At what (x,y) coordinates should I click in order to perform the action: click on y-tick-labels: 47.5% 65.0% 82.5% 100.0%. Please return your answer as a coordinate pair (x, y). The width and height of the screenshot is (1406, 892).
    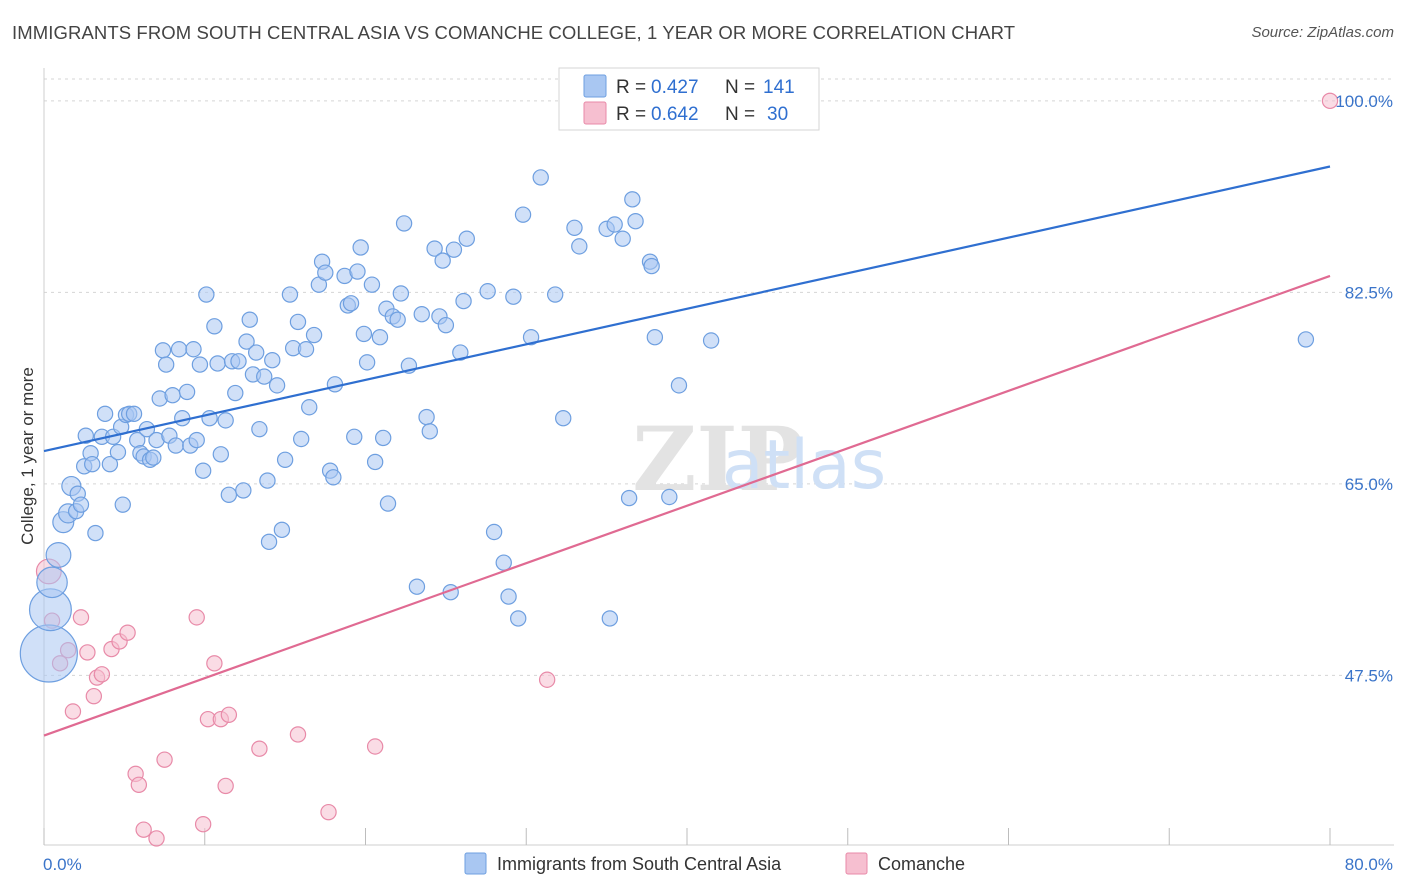
    Looking at the image, I should click on (1364, 389).